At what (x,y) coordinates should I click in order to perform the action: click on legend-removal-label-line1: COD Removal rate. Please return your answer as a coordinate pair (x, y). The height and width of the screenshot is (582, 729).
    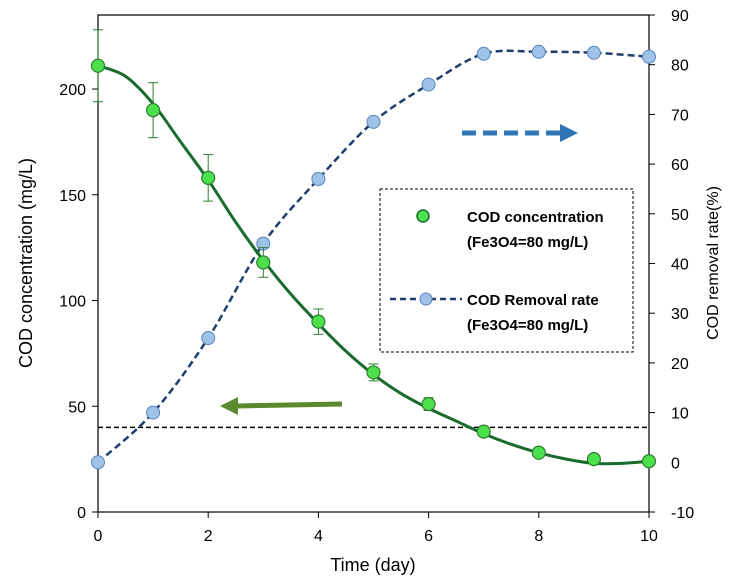
    Looking at the image, I should click on (533, 300).